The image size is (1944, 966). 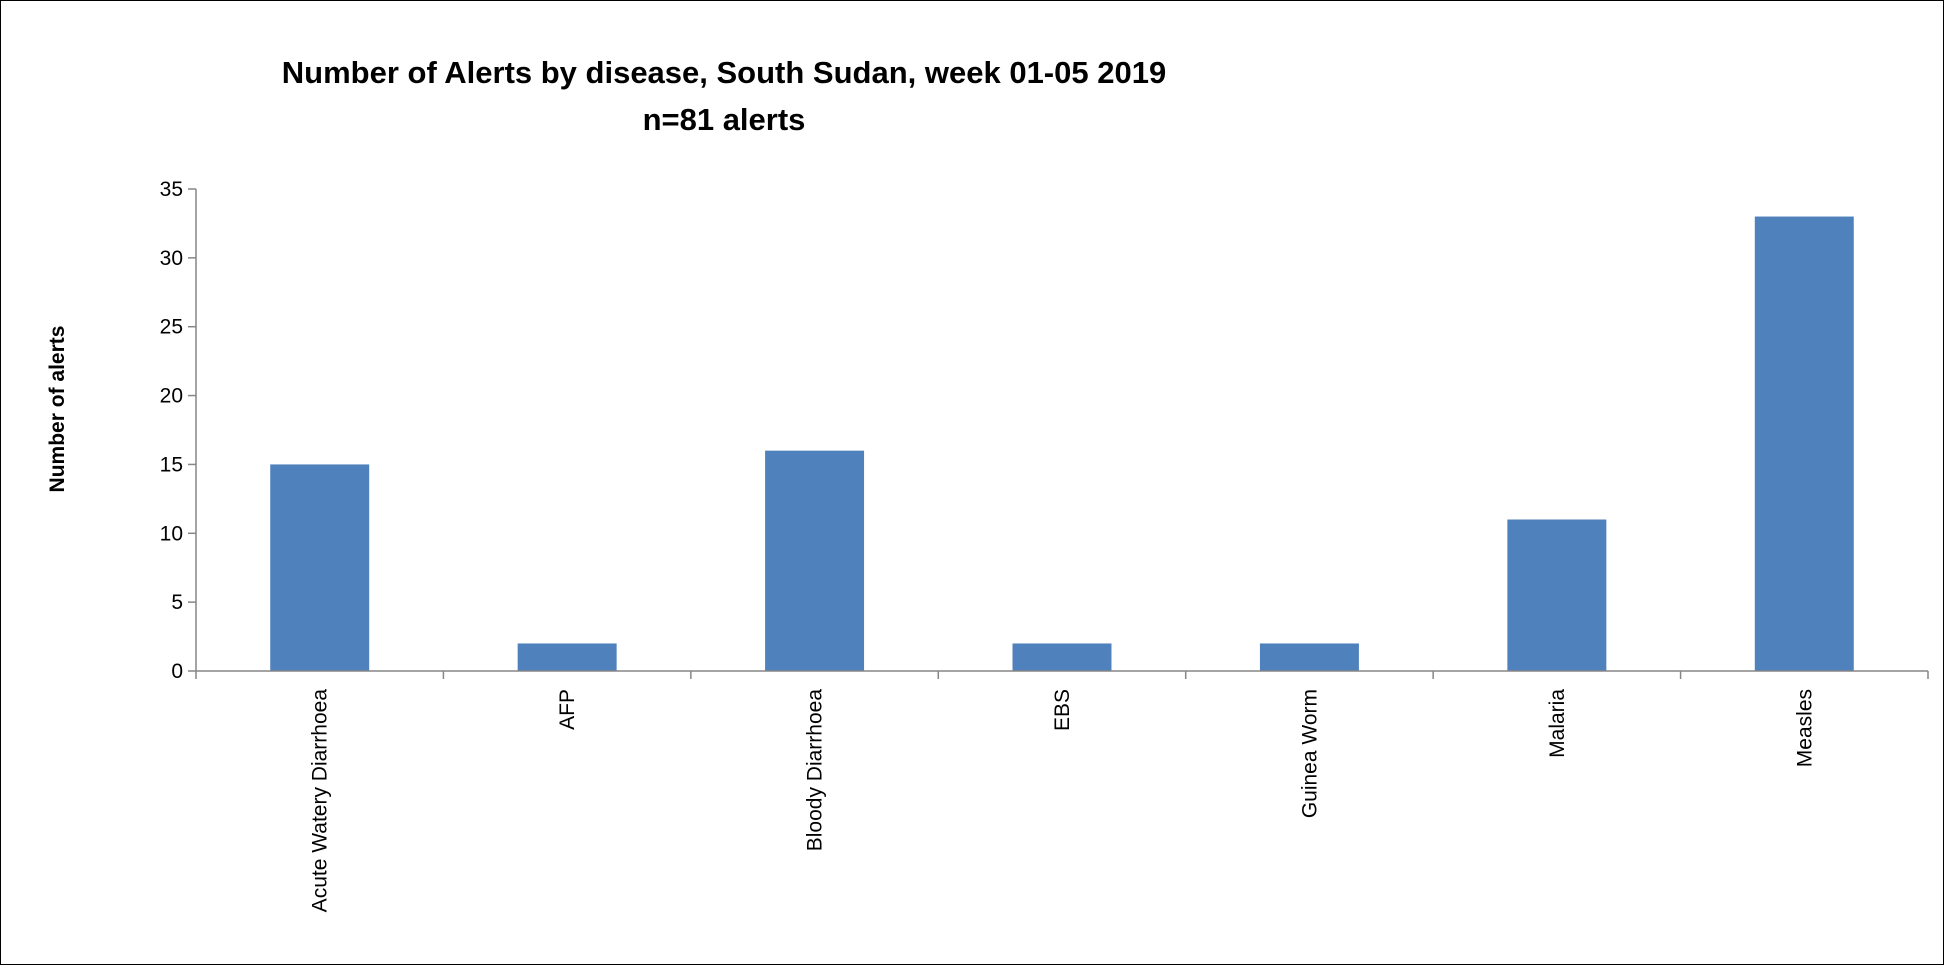 I want to click on y-tick-label-4: 20, so click(x=171, y=396).